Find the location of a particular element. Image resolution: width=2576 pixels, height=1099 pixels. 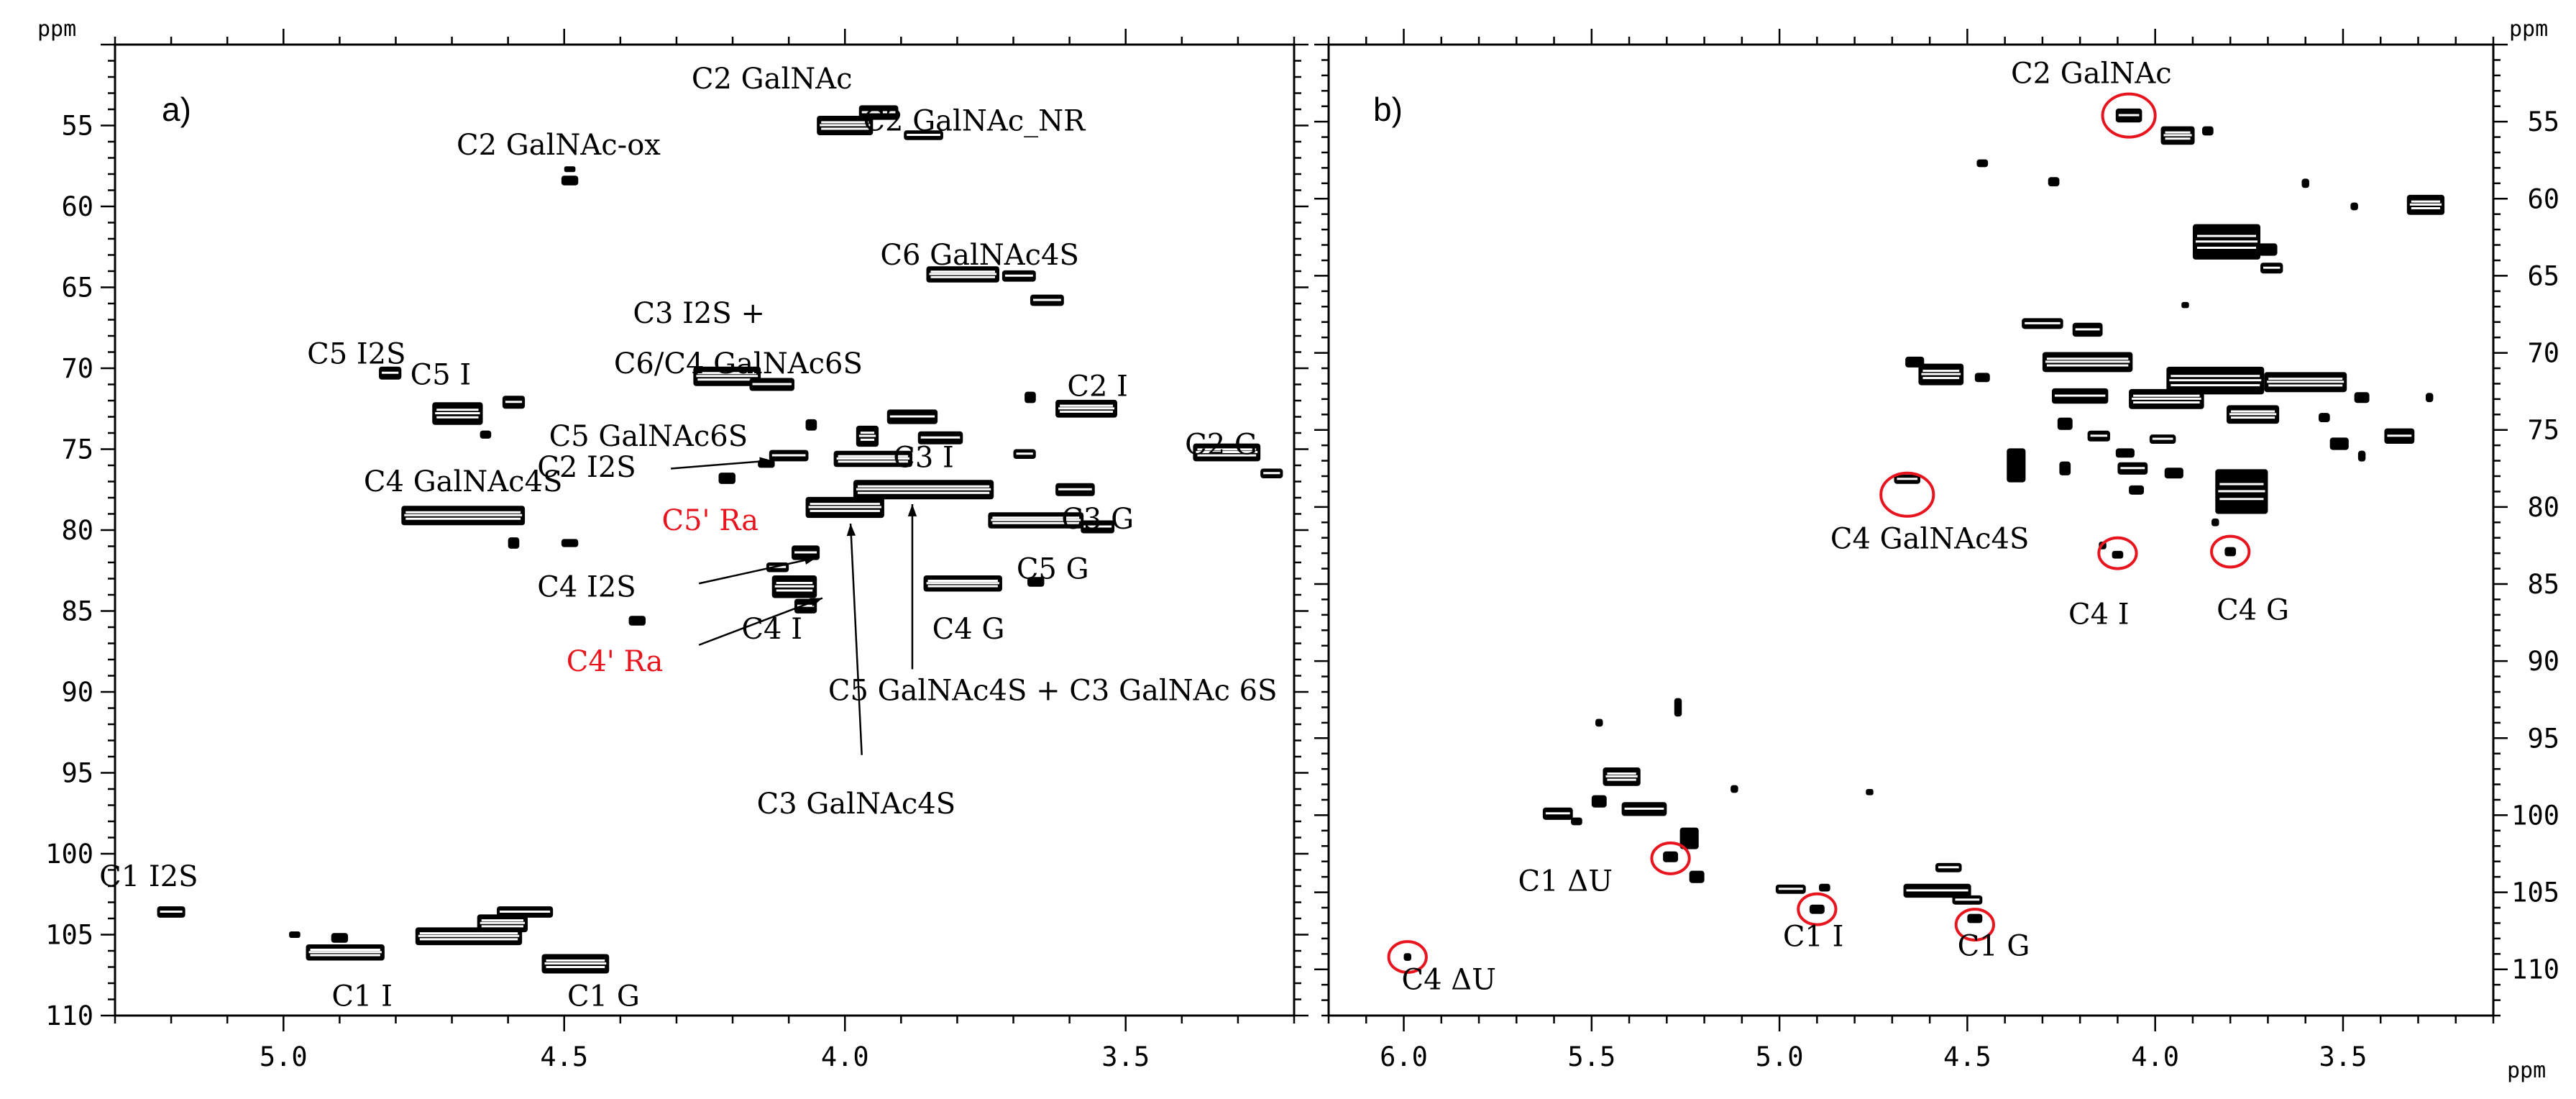

panel-label: b) is located at coordinates (1388, 110).